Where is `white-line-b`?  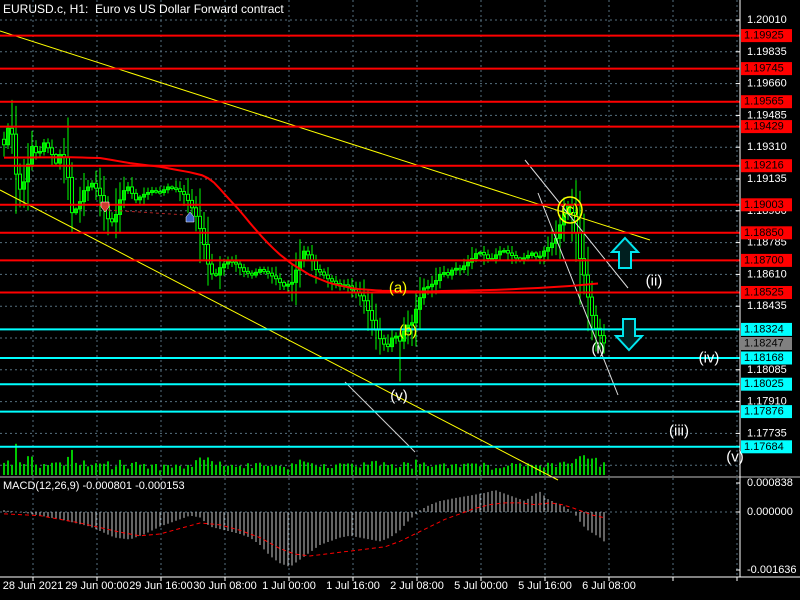
white-line-b is located at coordinates (578, 294).